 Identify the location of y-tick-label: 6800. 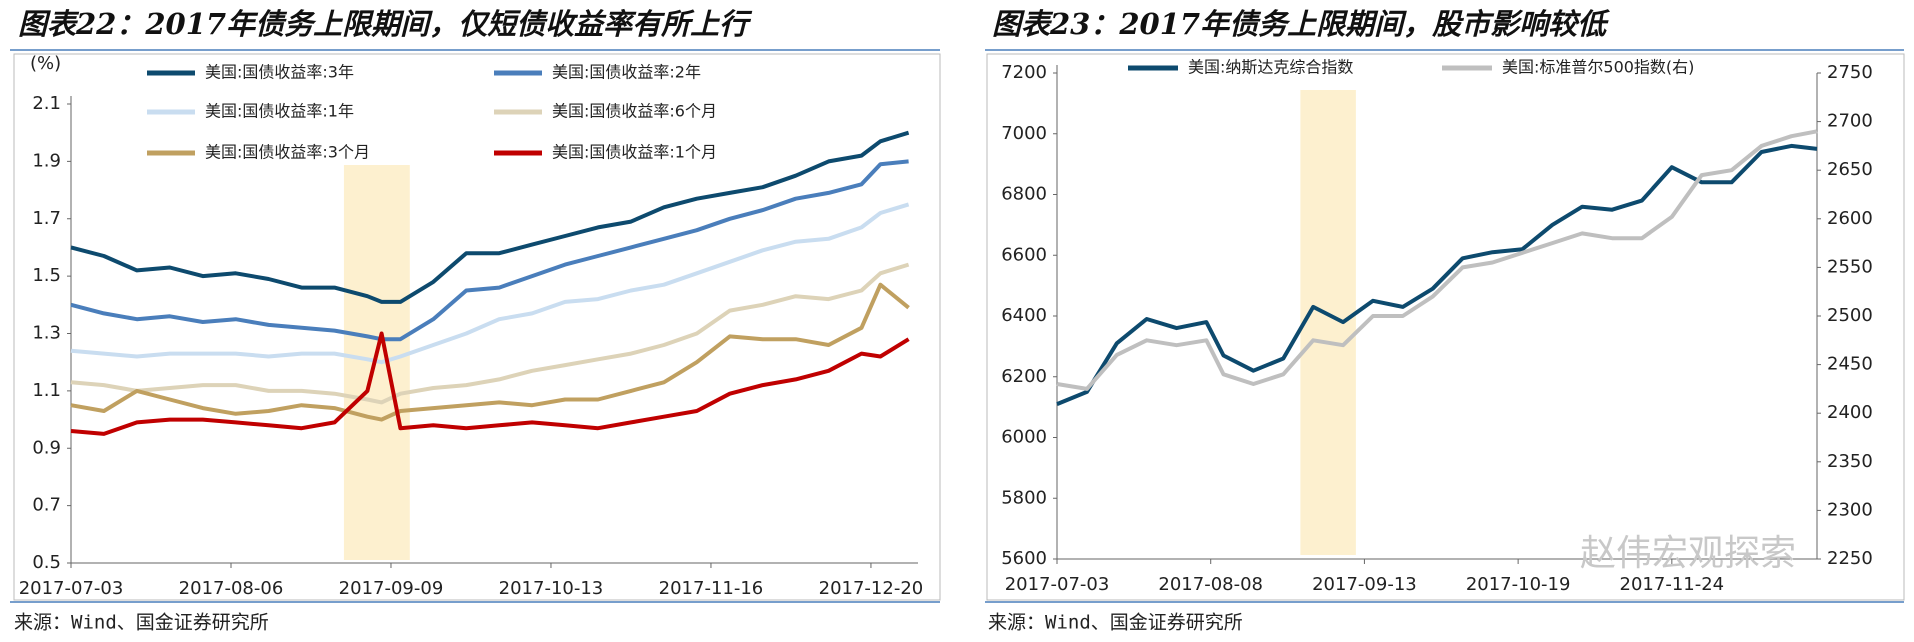
(1024, 194).